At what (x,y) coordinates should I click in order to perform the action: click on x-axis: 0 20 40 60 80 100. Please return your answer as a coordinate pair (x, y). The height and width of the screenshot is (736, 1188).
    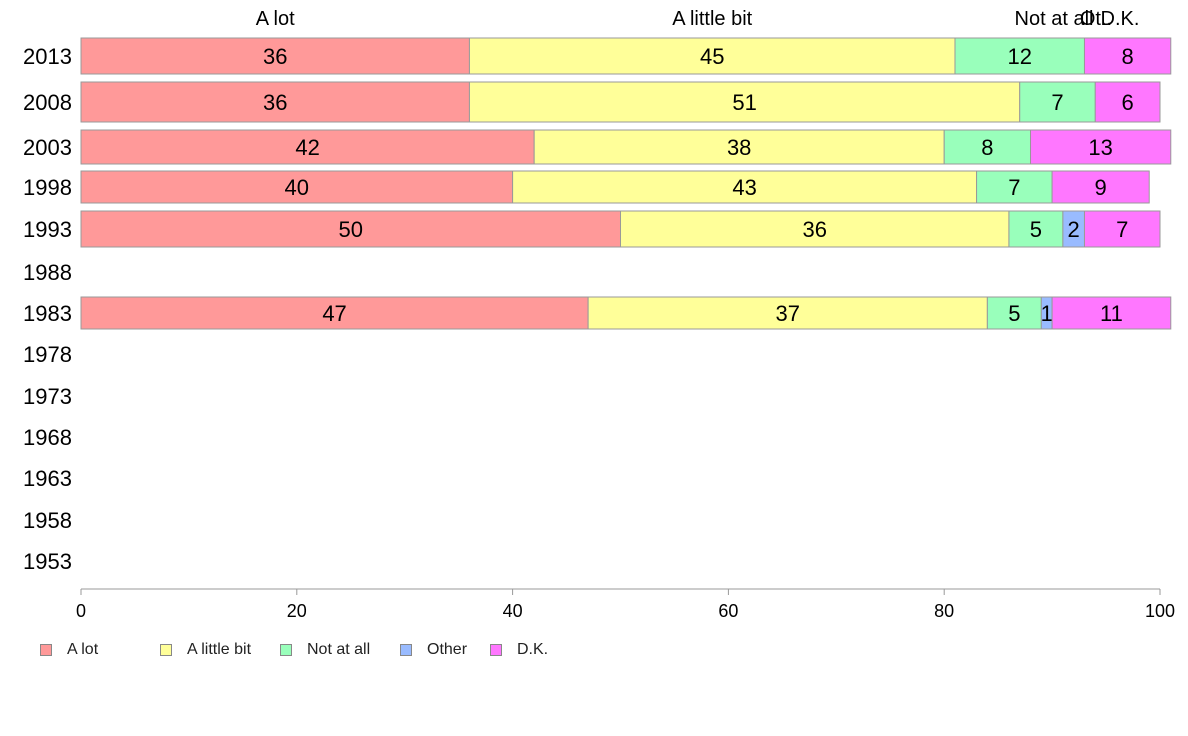
    Looking at the image, I should click on (625, 604).